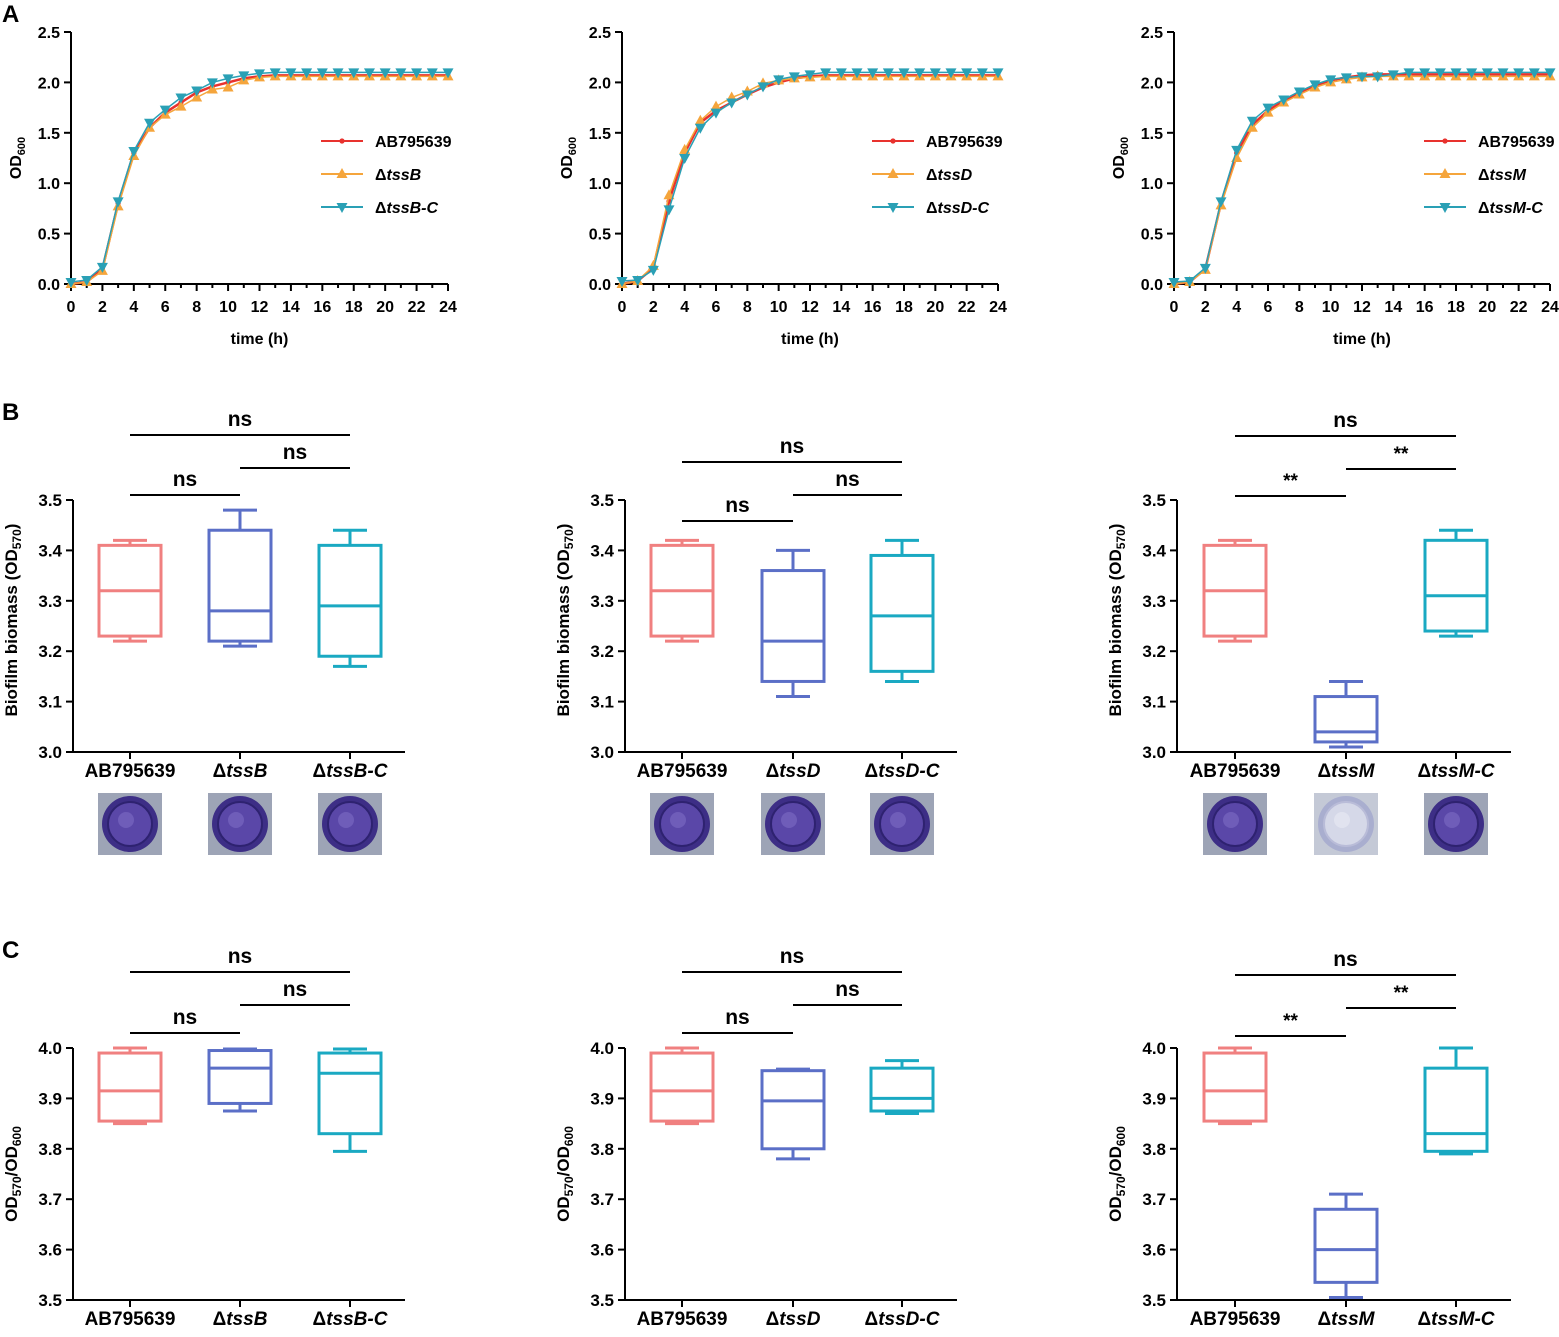 This screenshot has height=1337, width=1559. What do you see at coordinates (958, 208) in the screenshot?
I see `legend-label: ΔtssD-C` at bounding box center [958, 208].